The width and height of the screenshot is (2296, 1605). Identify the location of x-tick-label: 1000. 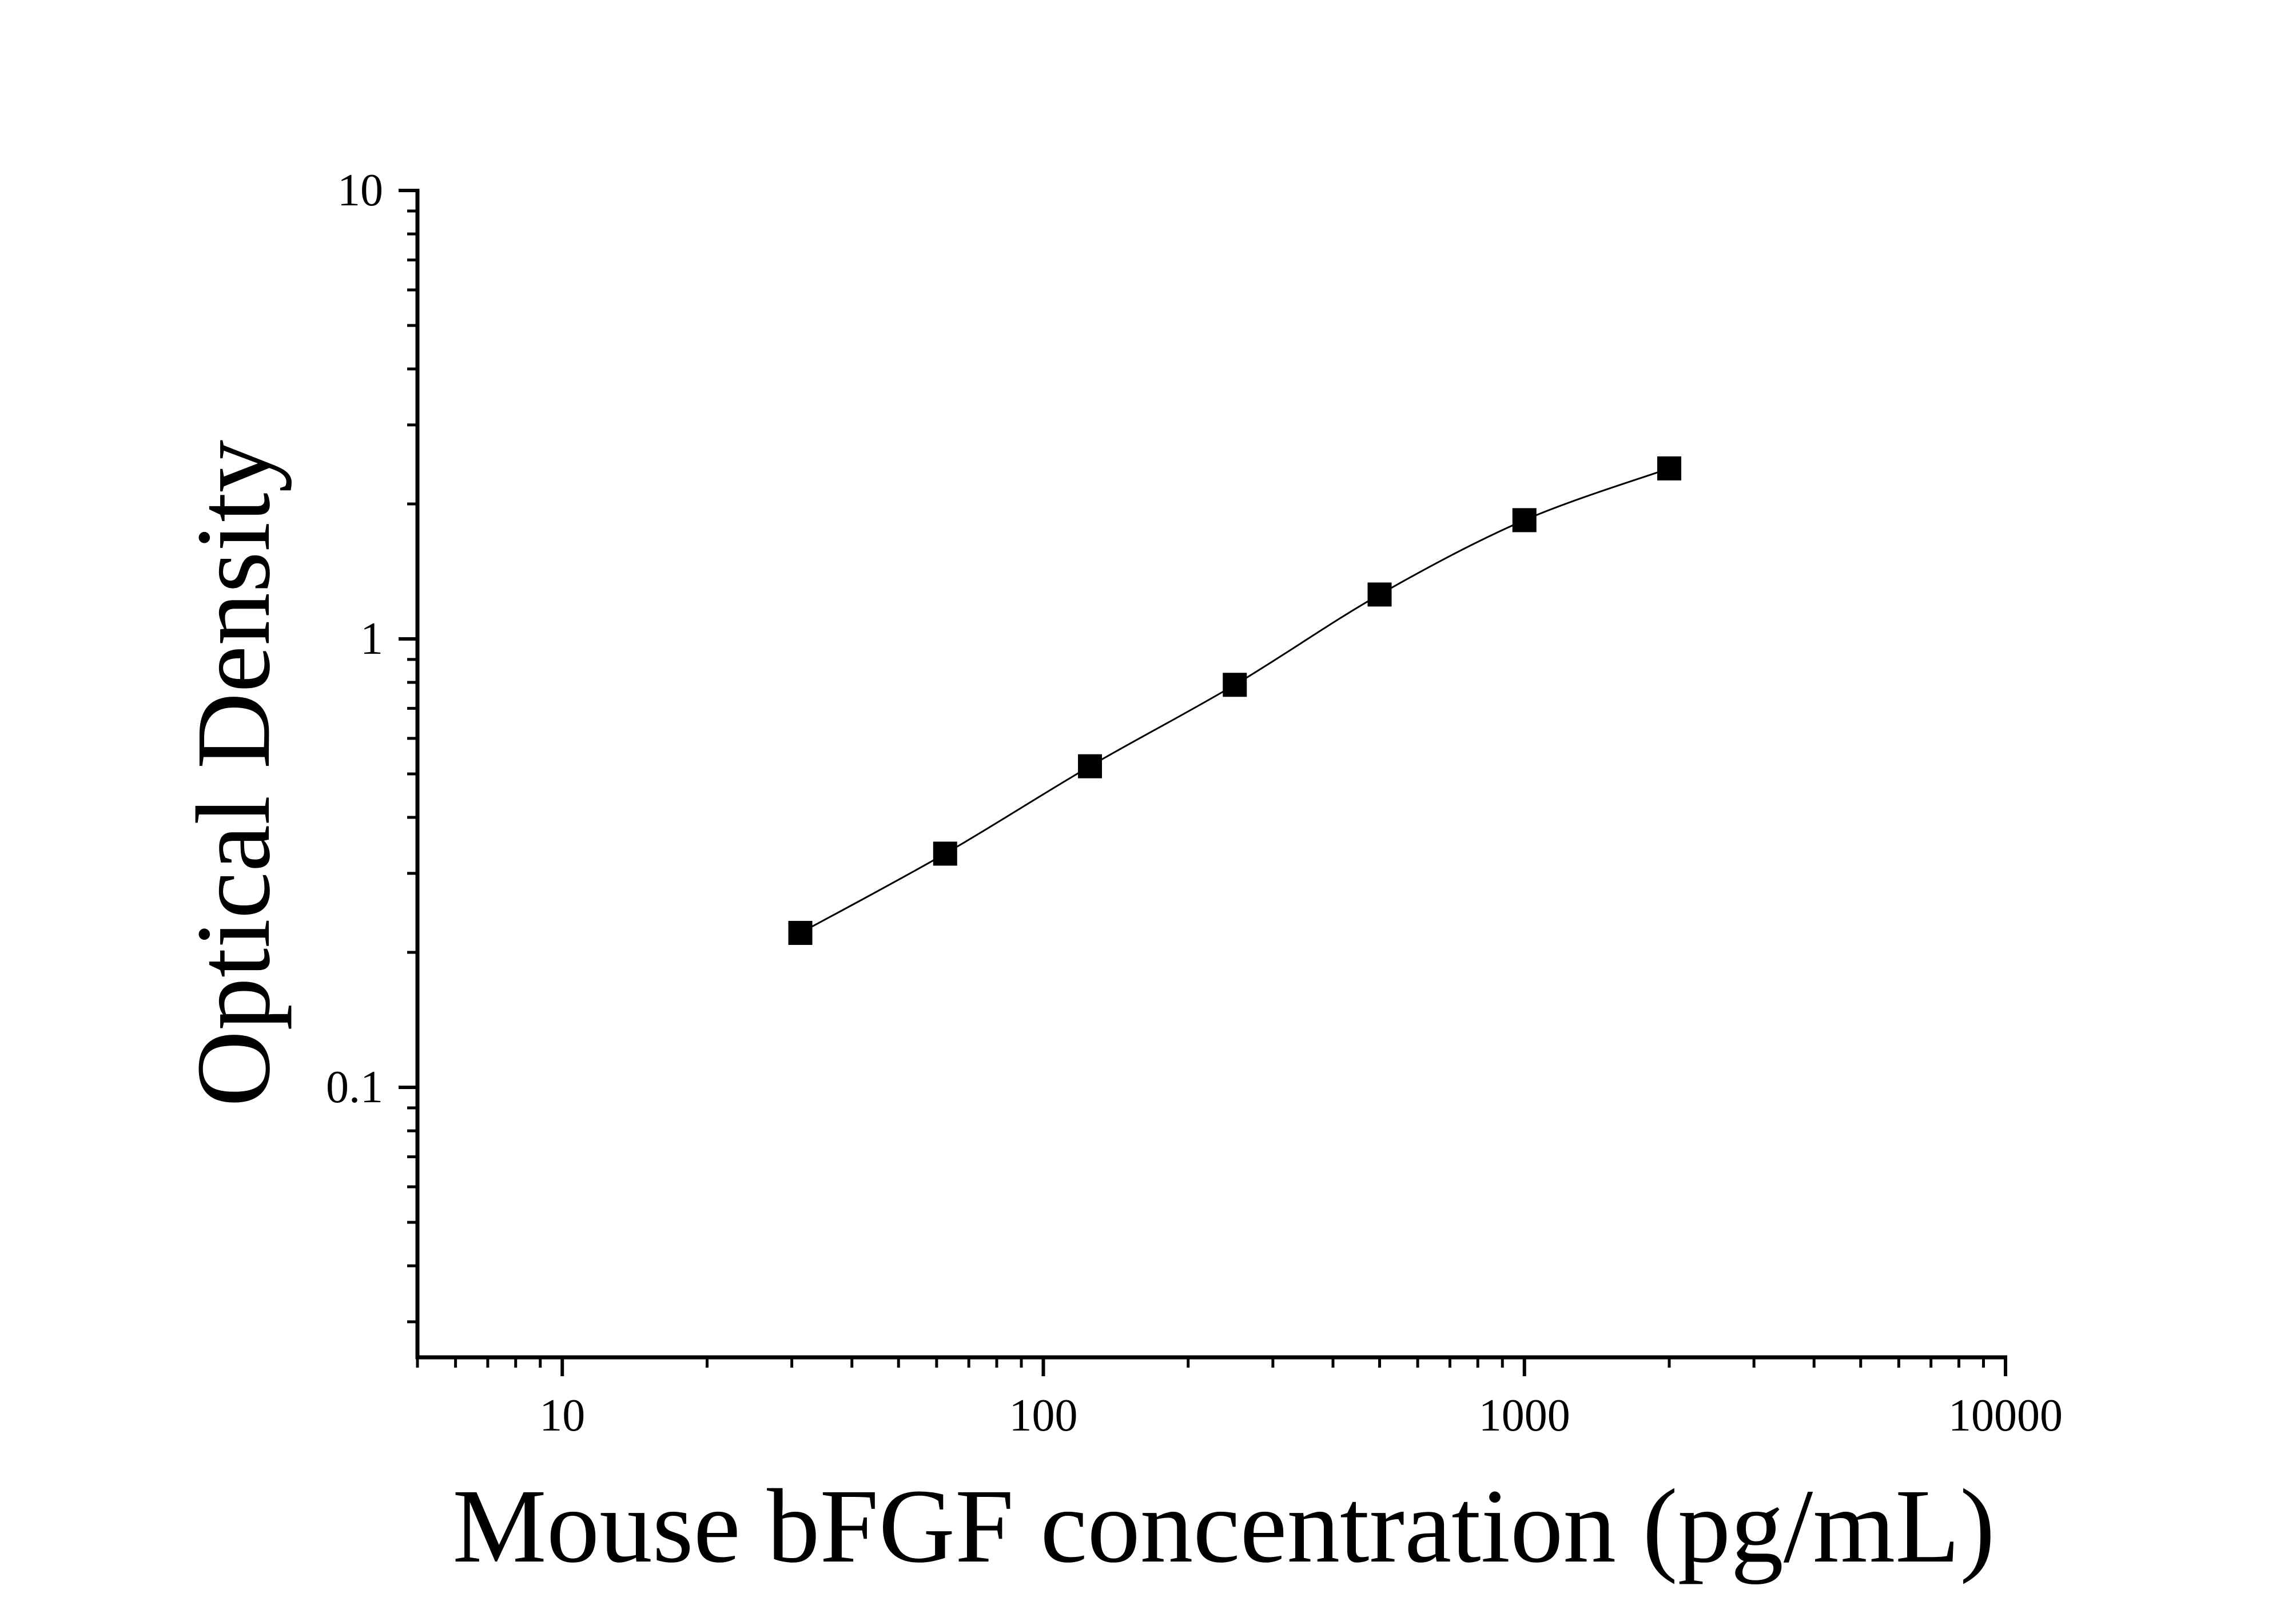
(1524, 1416).